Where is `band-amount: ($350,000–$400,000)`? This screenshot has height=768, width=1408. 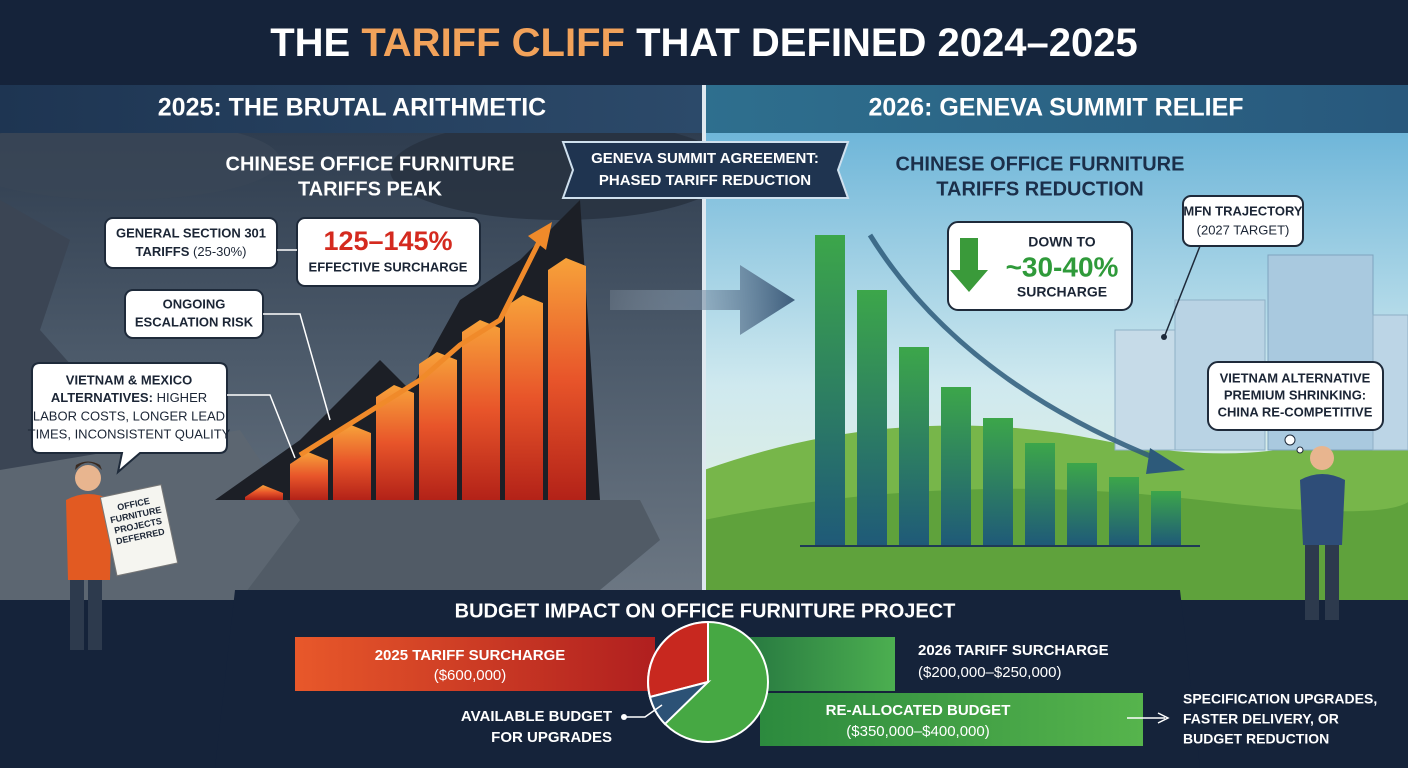 band-amount: ($350,000–$400,000) is located at coordinates (917, 731).